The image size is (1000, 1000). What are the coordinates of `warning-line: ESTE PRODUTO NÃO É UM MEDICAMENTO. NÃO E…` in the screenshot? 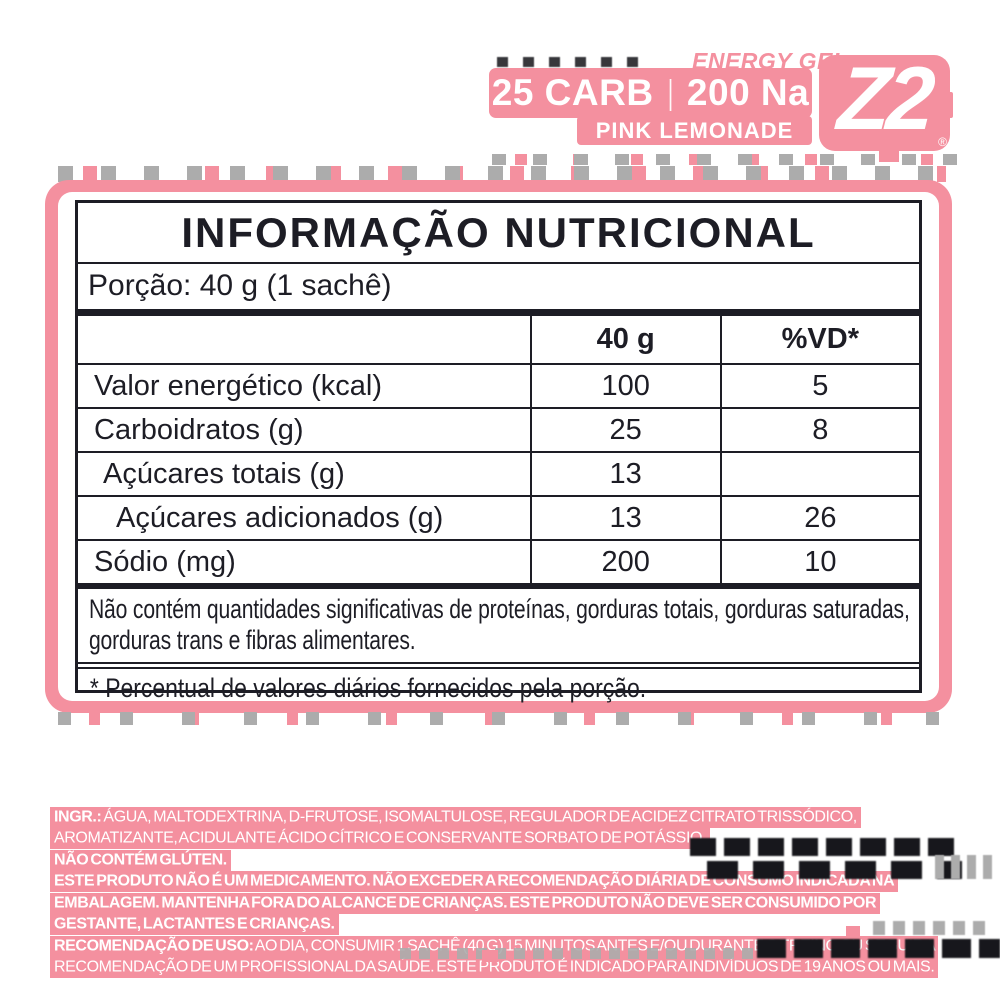 It's located at (500, 903).